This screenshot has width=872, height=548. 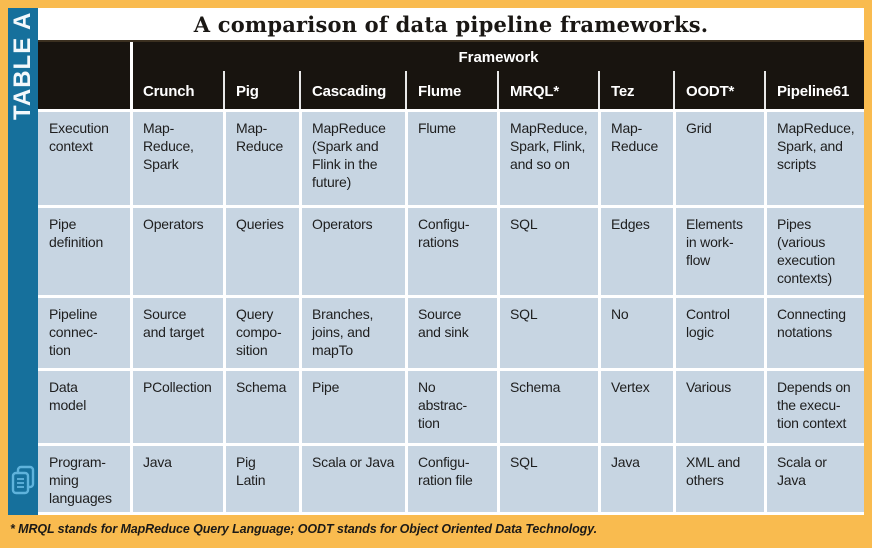 I want to click on column-header-cascading: Cascading, so click(x=352, y=75).